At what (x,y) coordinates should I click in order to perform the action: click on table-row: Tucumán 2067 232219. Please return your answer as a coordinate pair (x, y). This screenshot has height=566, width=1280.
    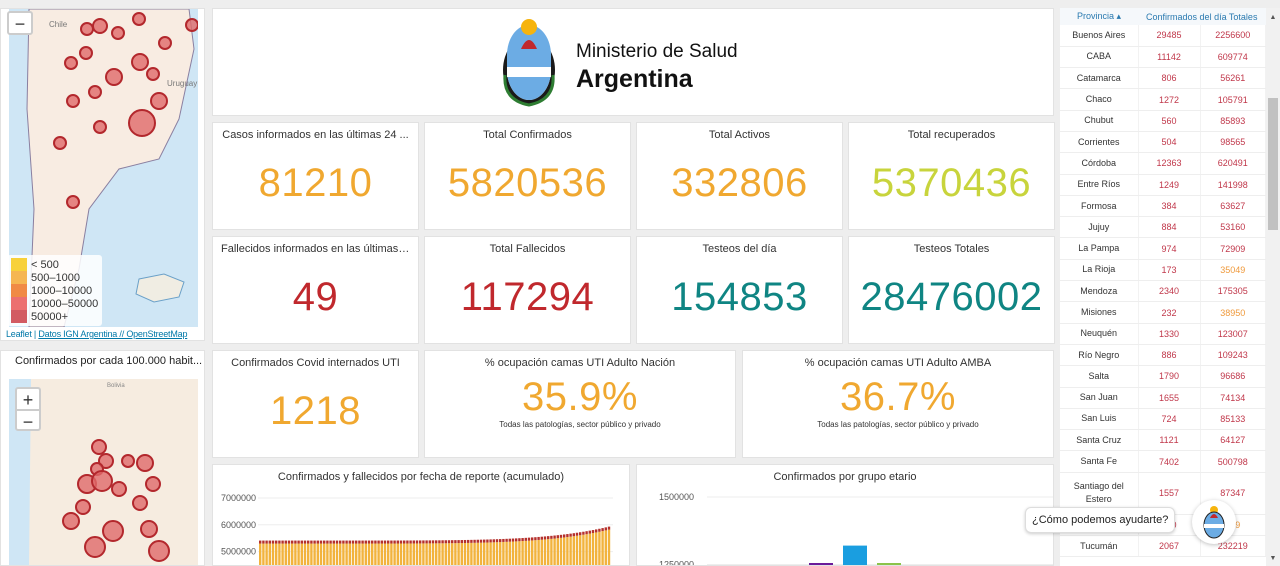
    Looking at the image, I should click on (1163, 546).